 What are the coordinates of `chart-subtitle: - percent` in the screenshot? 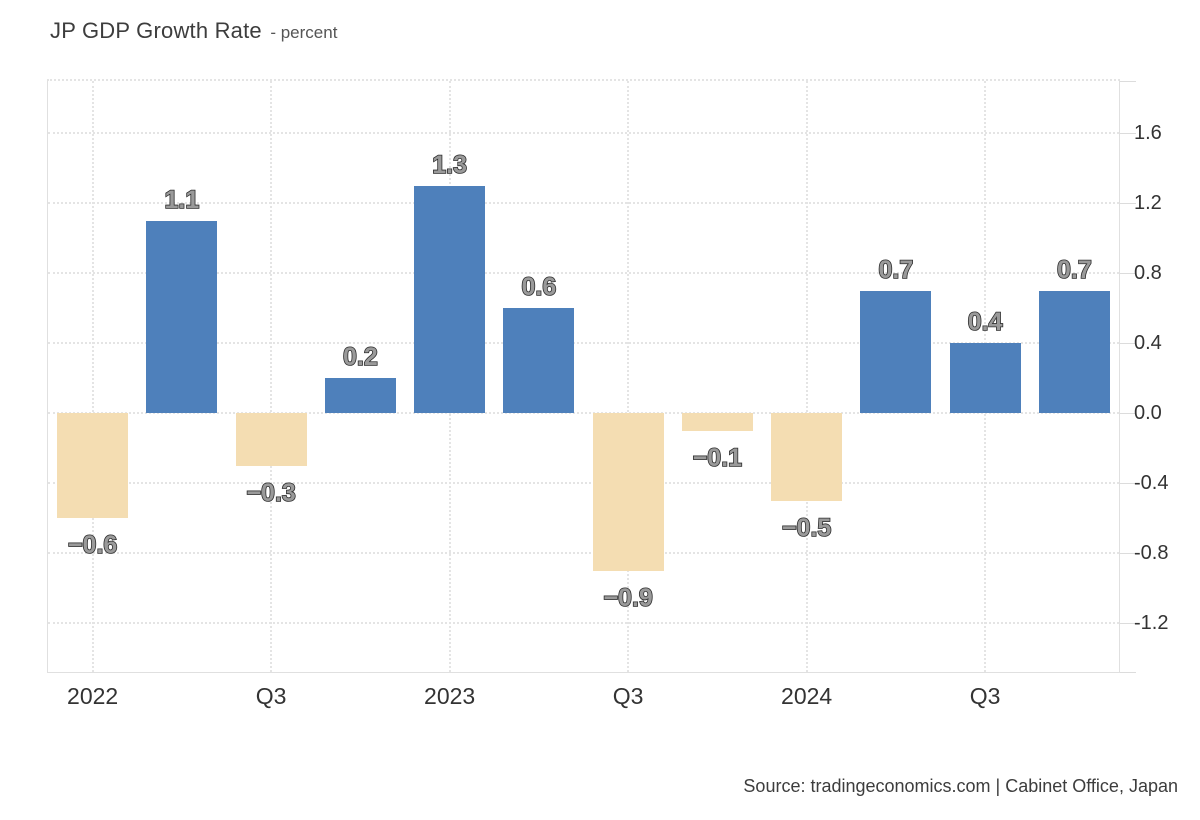 It's located at (304, 32).